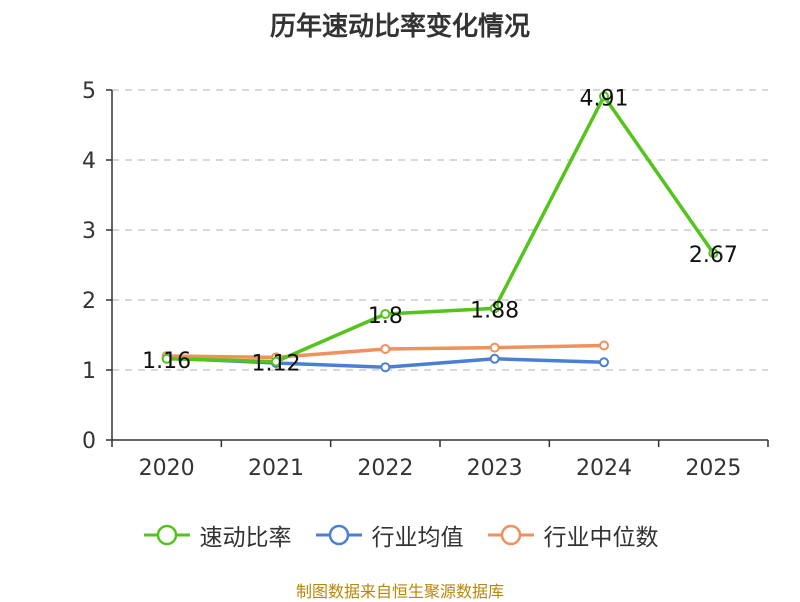 The image size is (800, 602). I want to click on data-label: 1.88, so click(494, 310).